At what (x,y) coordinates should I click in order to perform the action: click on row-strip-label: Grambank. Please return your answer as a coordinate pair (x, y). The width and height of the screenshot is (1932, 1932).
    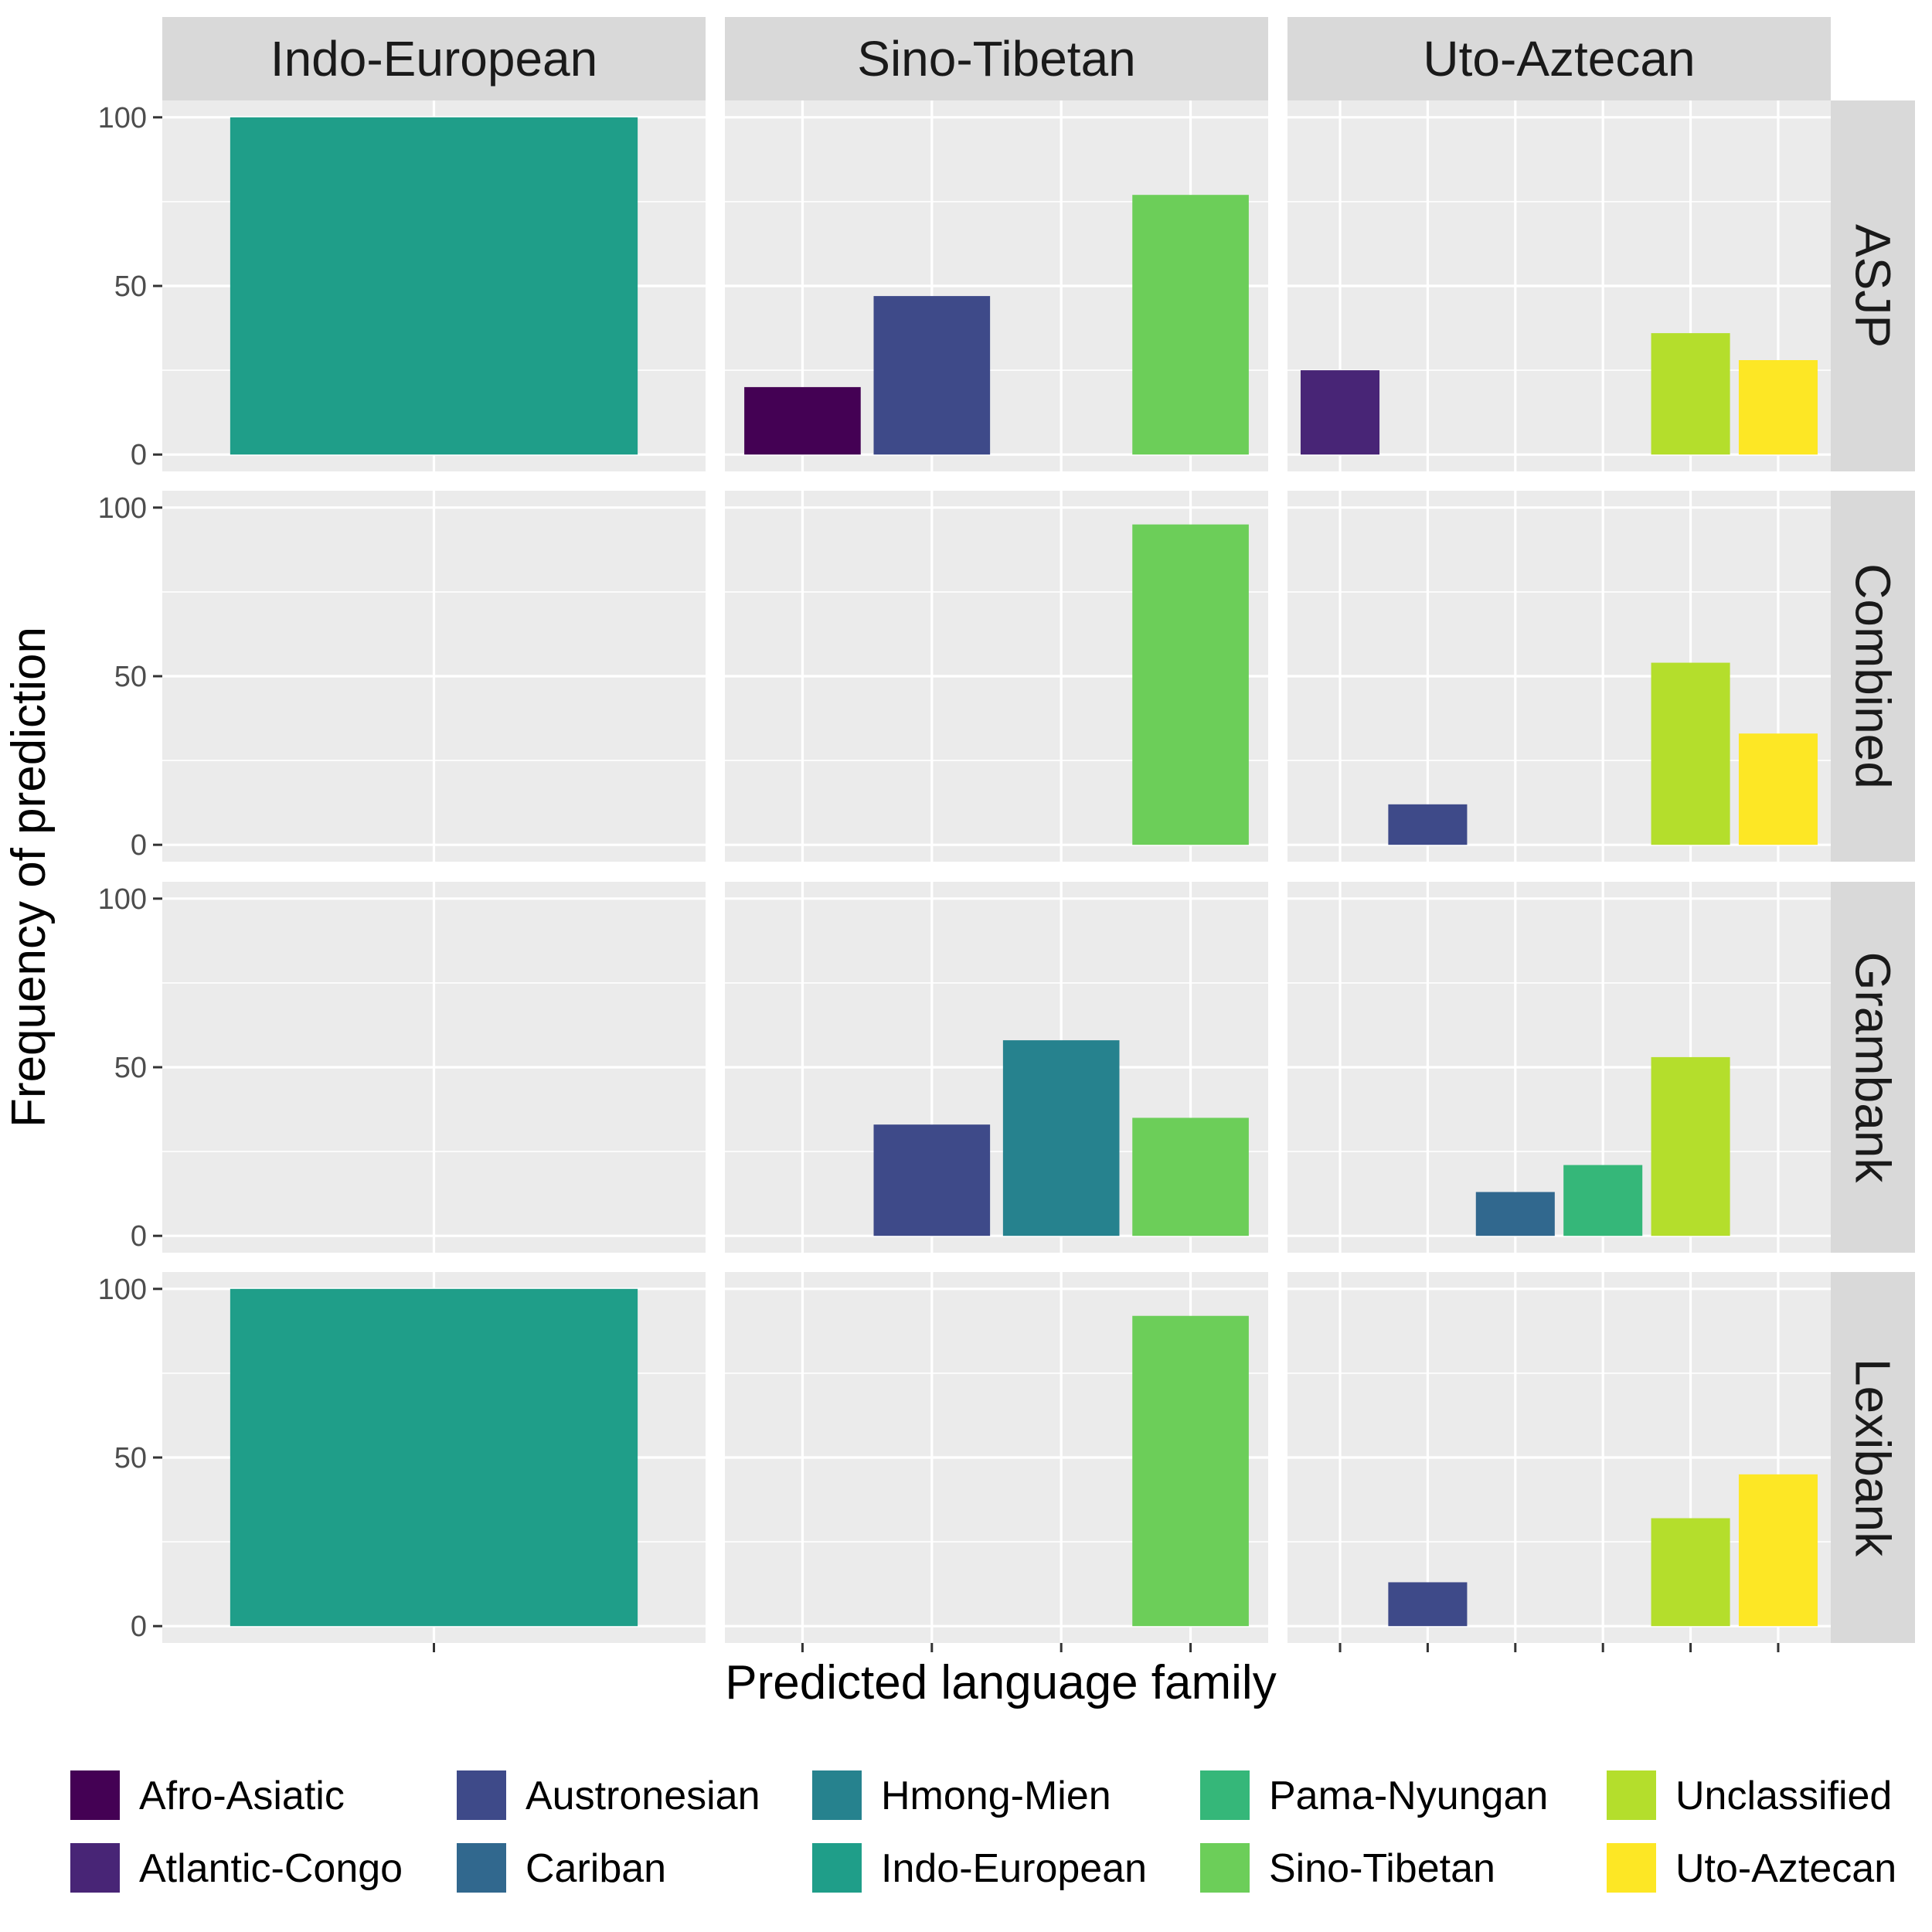
    Looking at the image, I should click on (1873, 1068).